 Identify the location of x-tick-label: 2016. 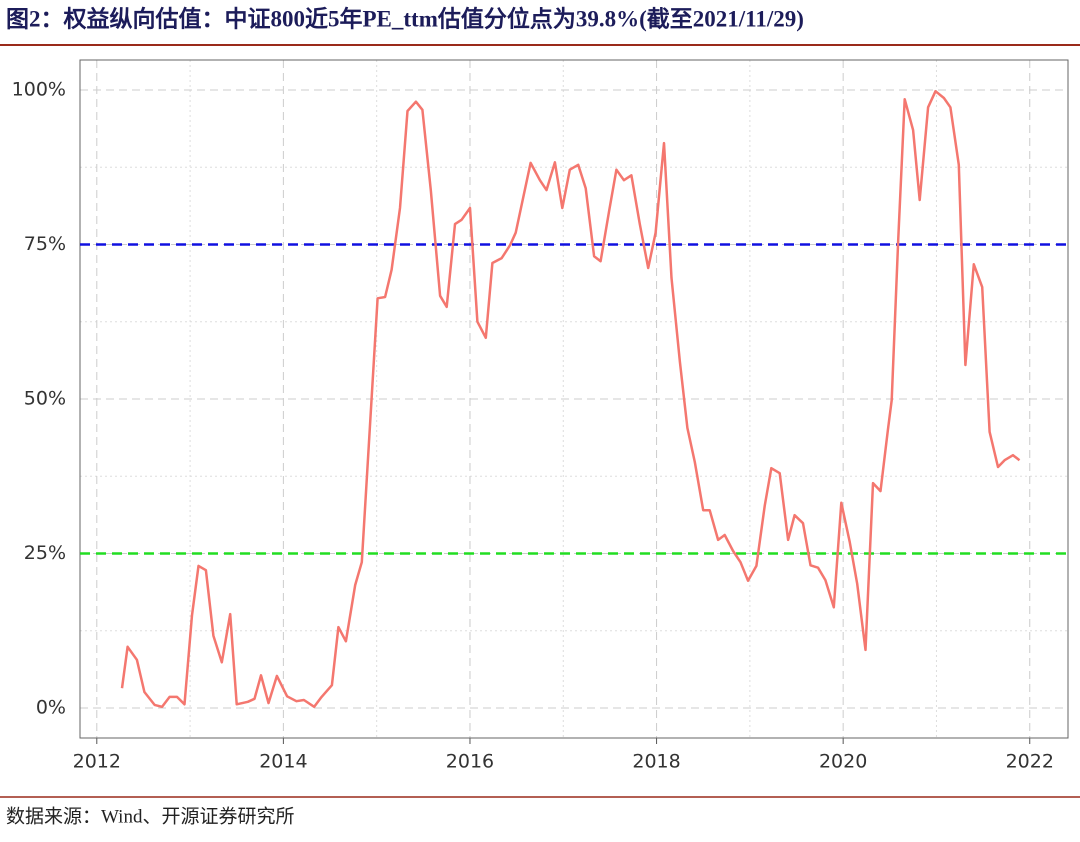
(470, 762).